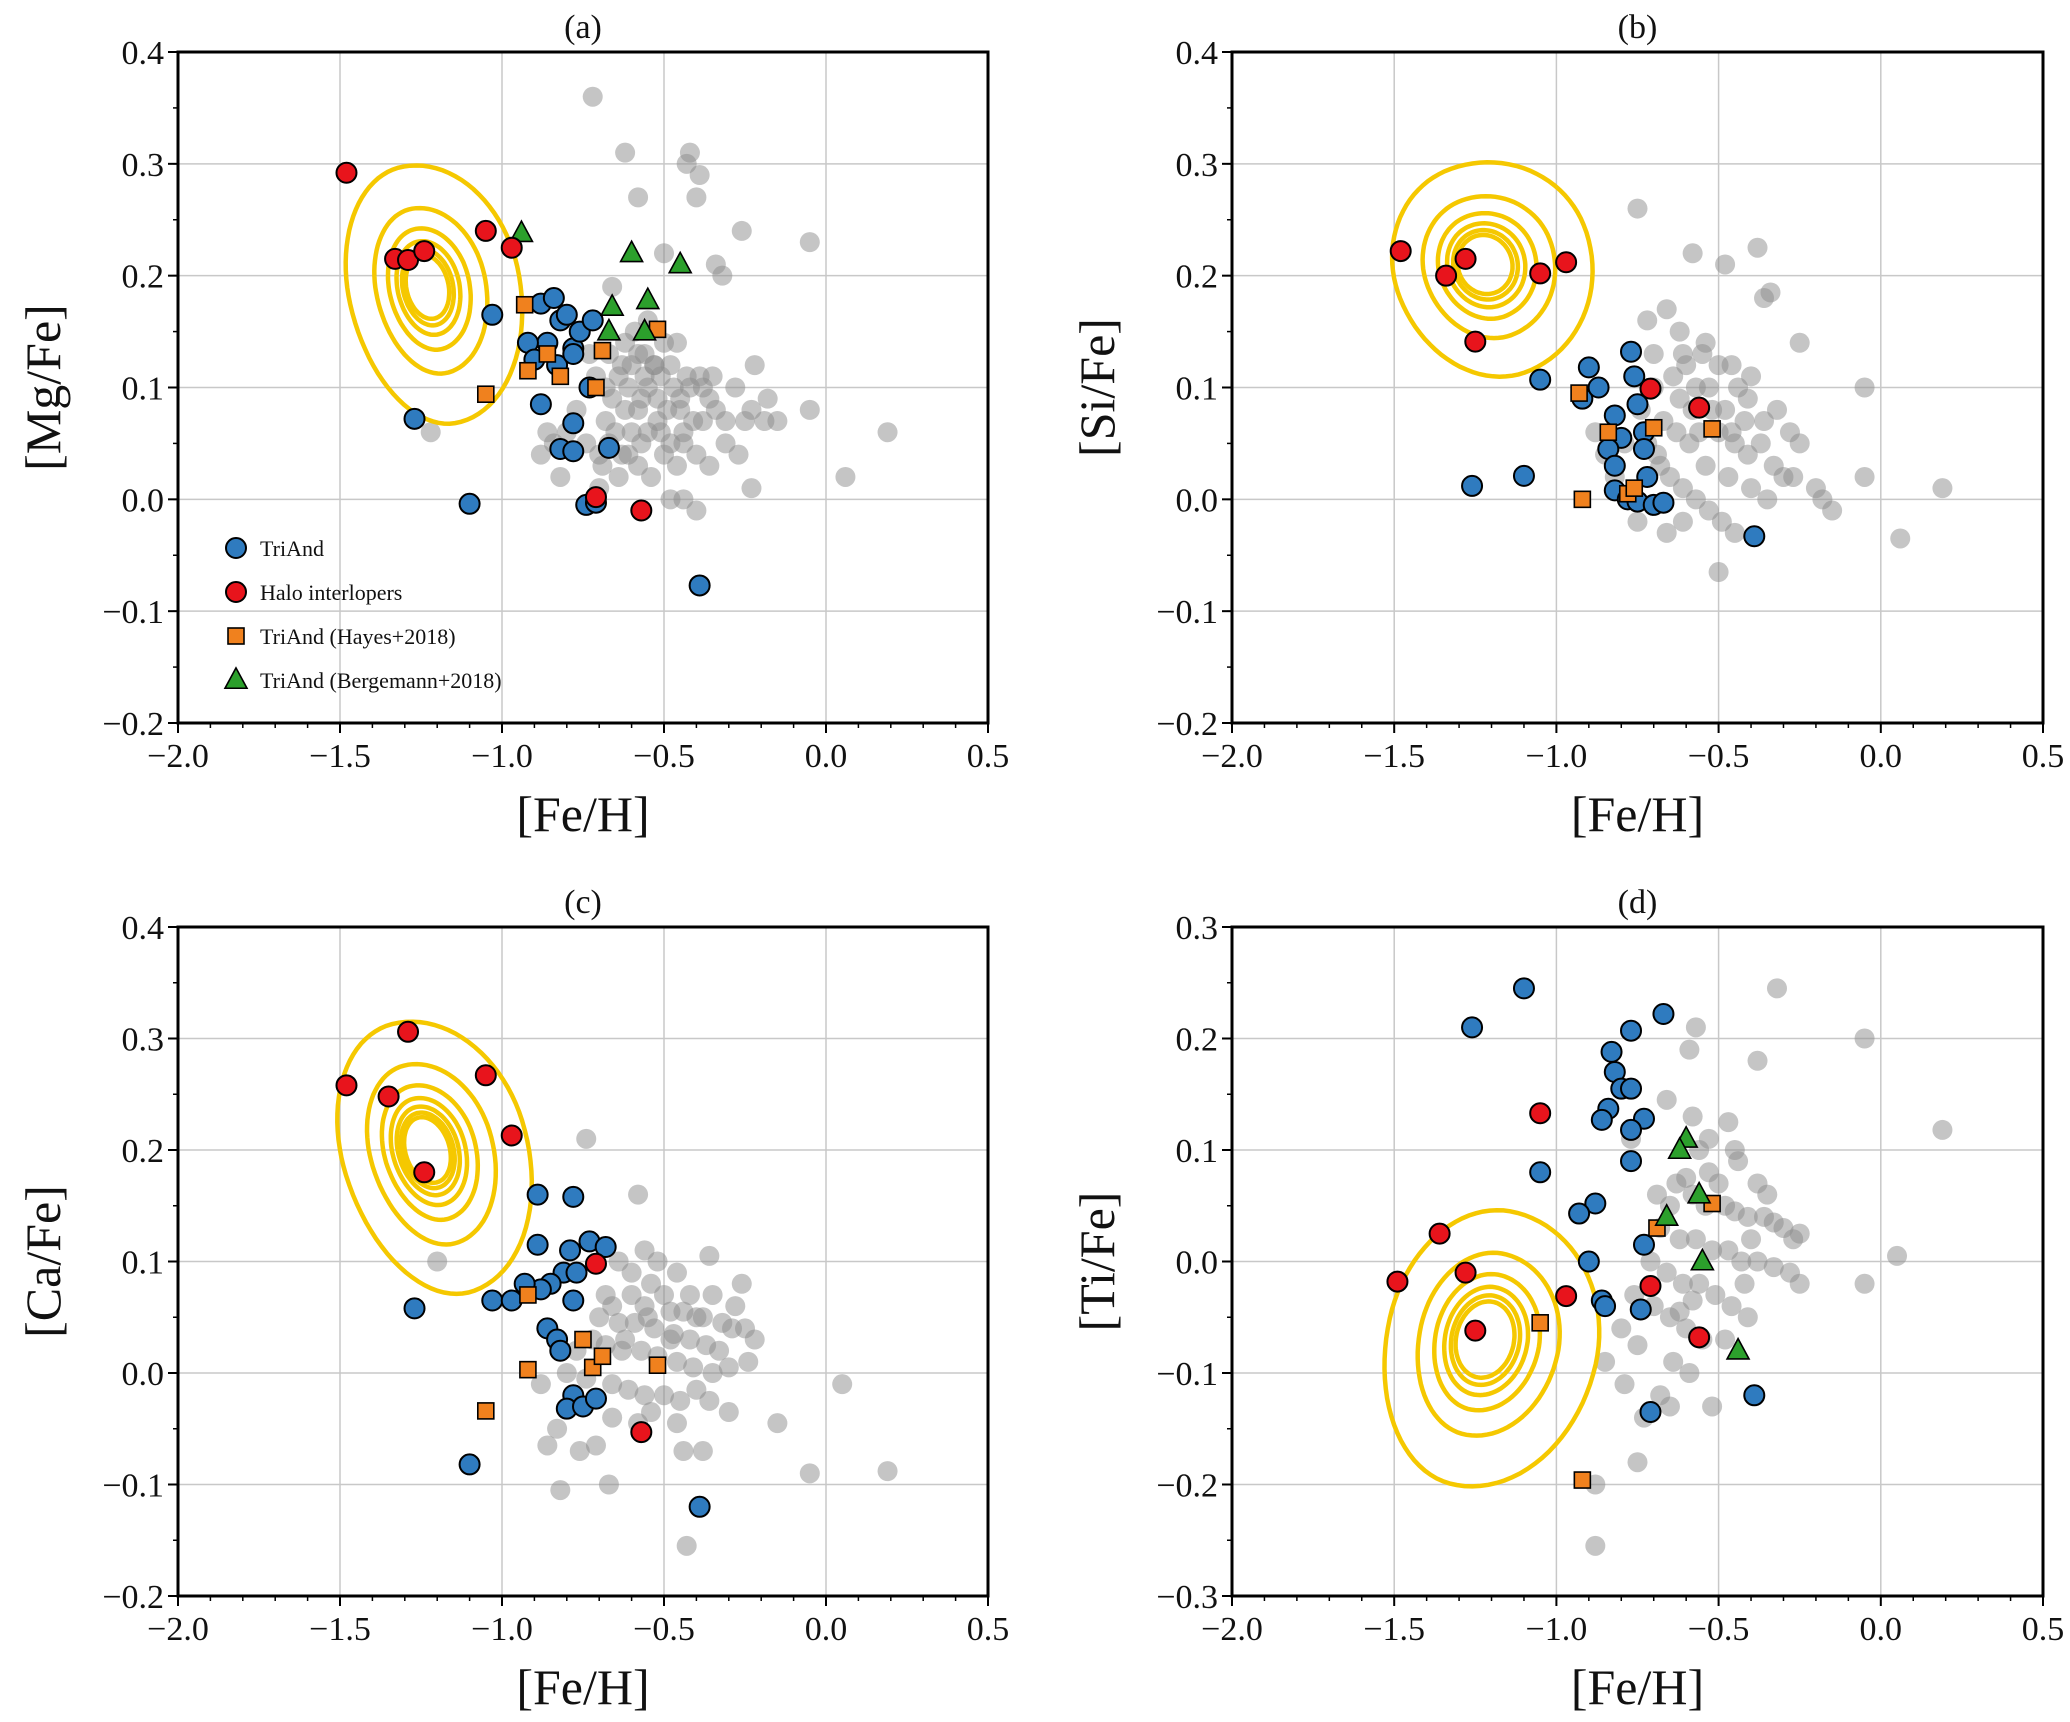 The width and height of the screenshot is (2070, 1722). What do you see at coordinates (143, 277) in the screenshot?
I see `y-tick-label: 0.2` at bounding box center [143, 277].